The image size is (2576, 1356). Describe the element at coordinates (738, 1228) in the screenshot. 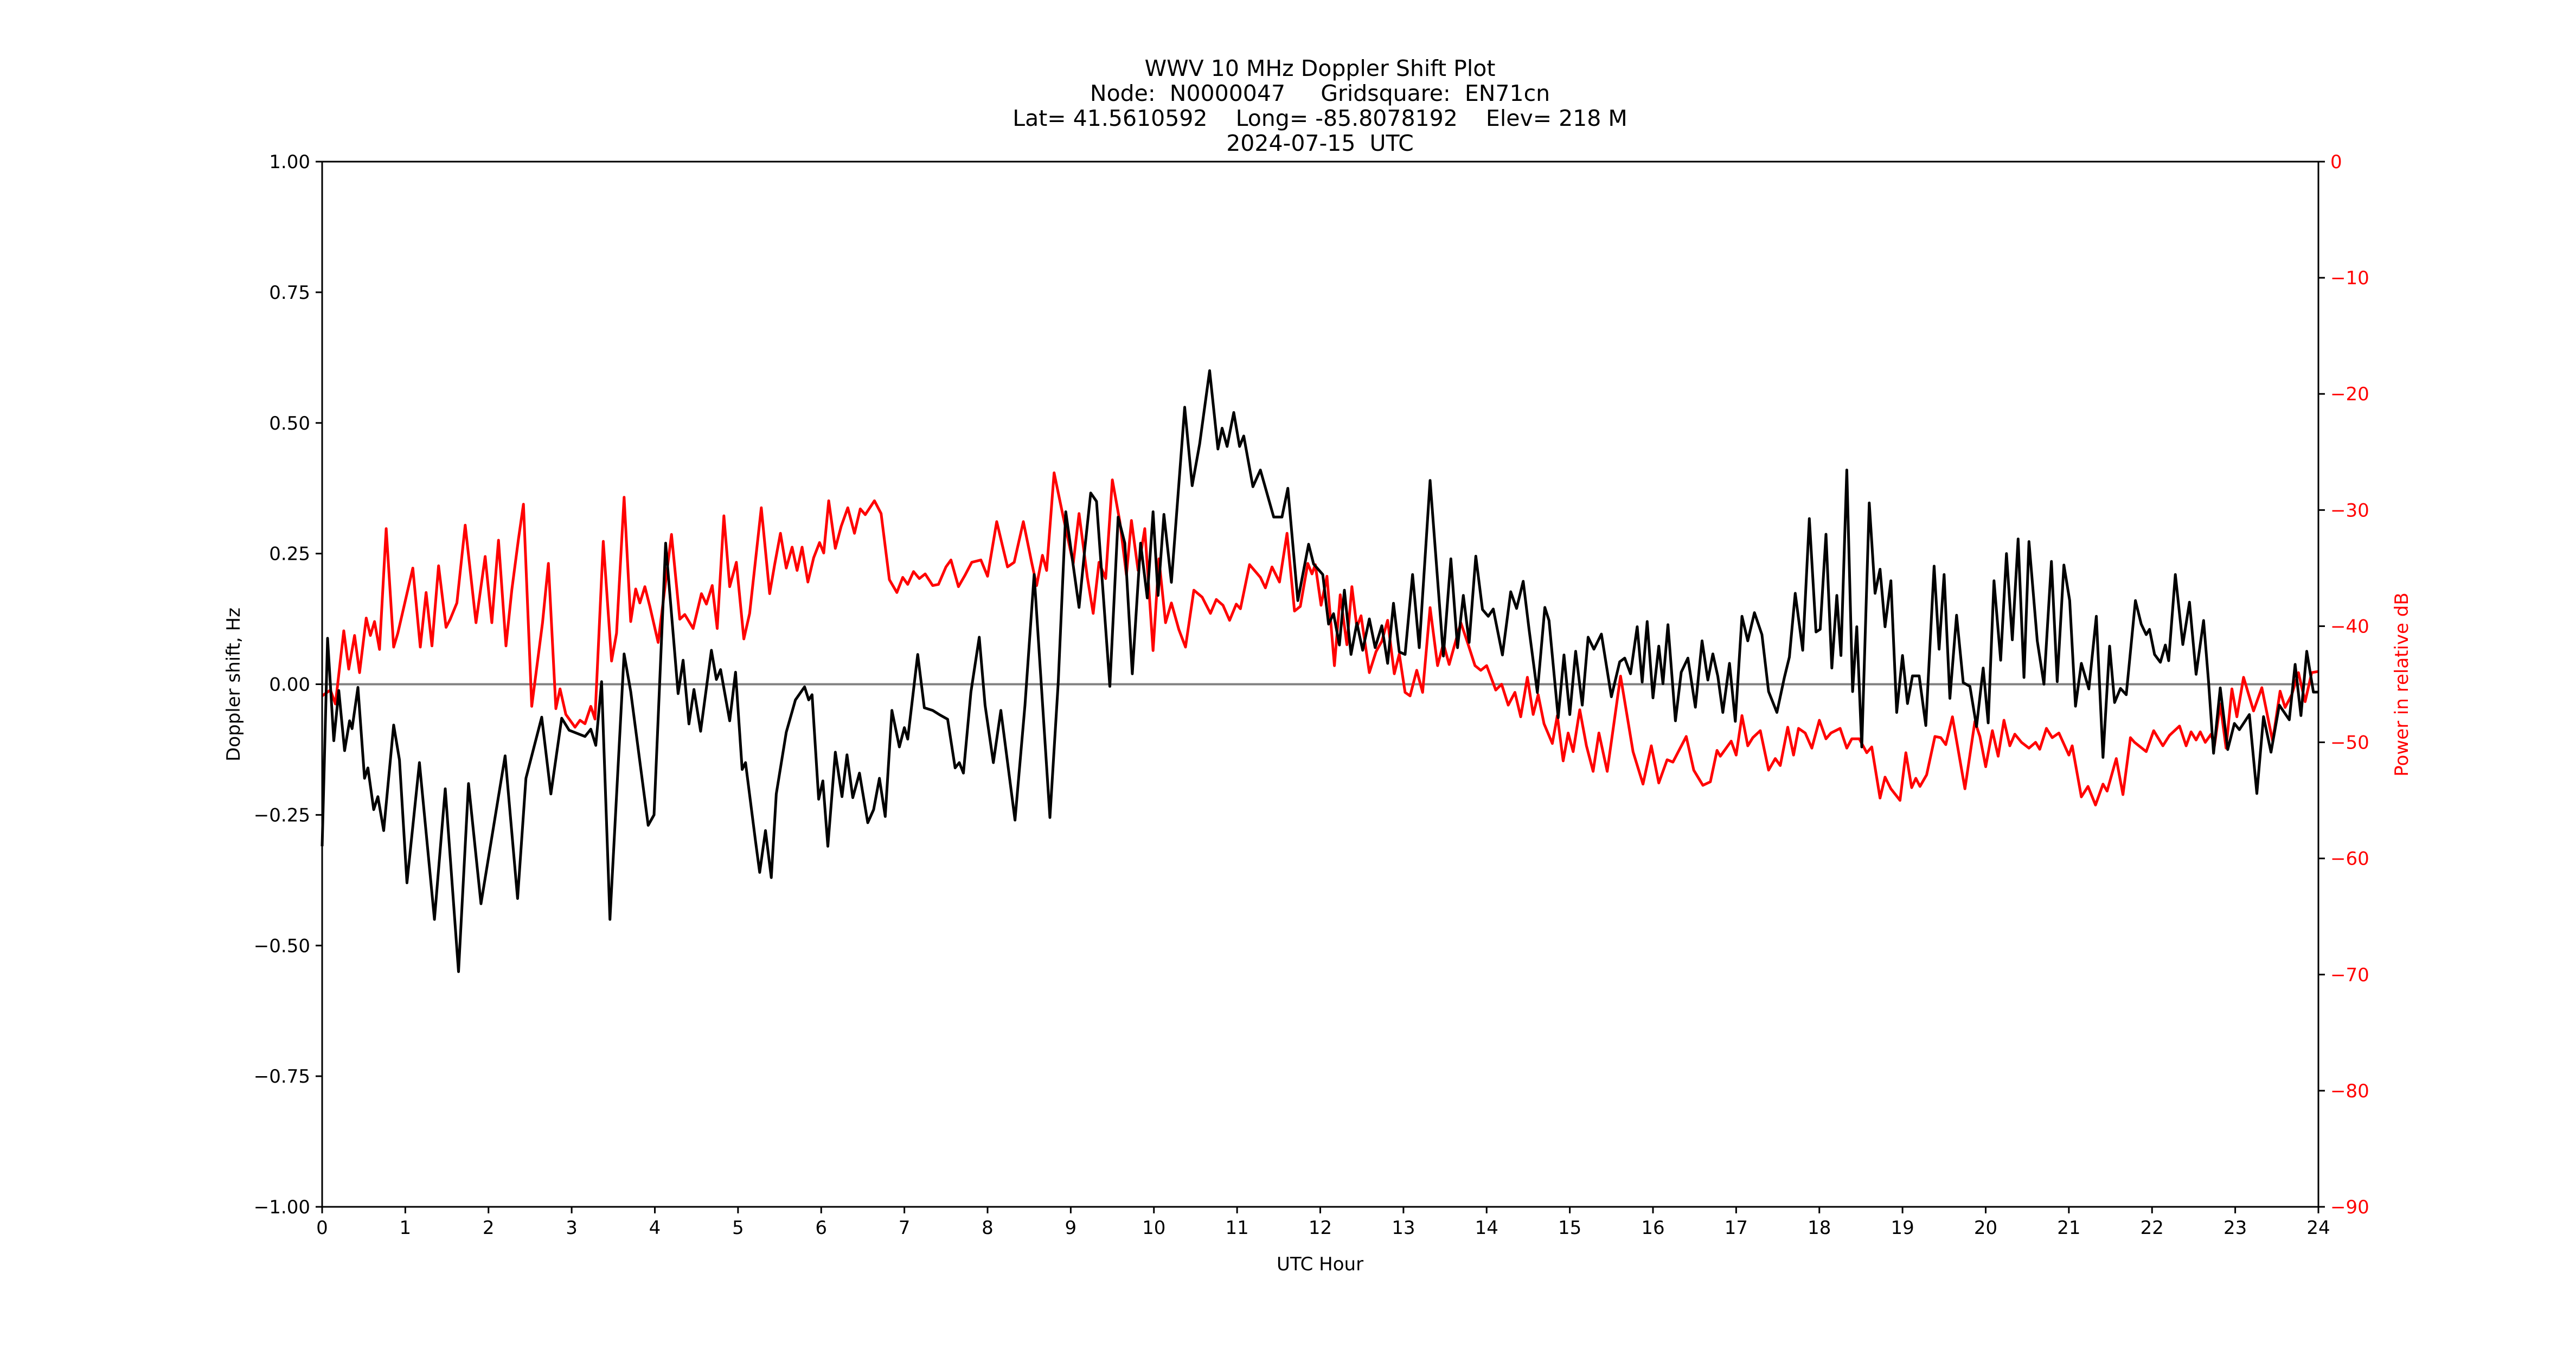

I see `x-tick-label: 5` at that location.